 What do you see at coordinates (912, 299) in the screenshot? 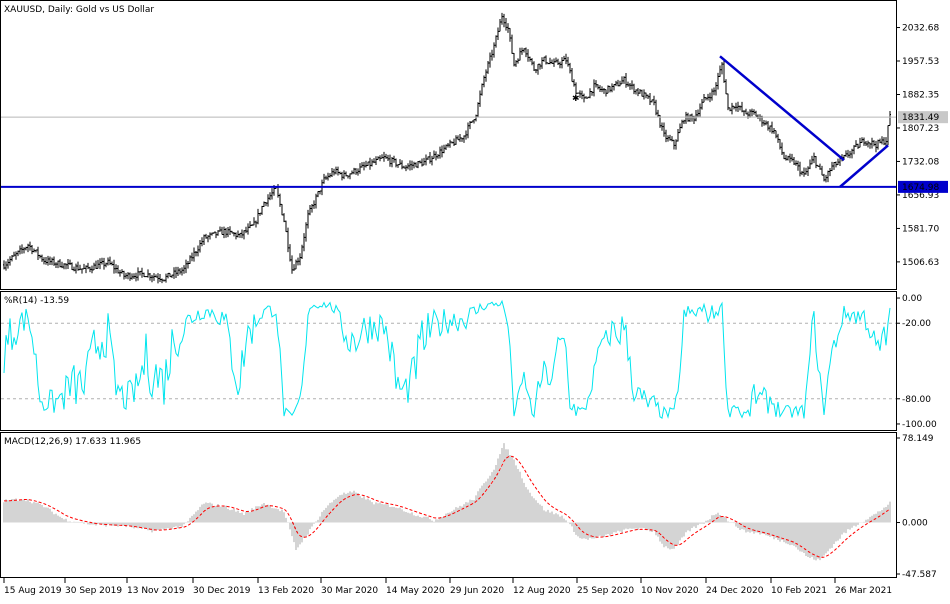
I see `williams-tick-label: 0.00` at bounding box center [912, 299].